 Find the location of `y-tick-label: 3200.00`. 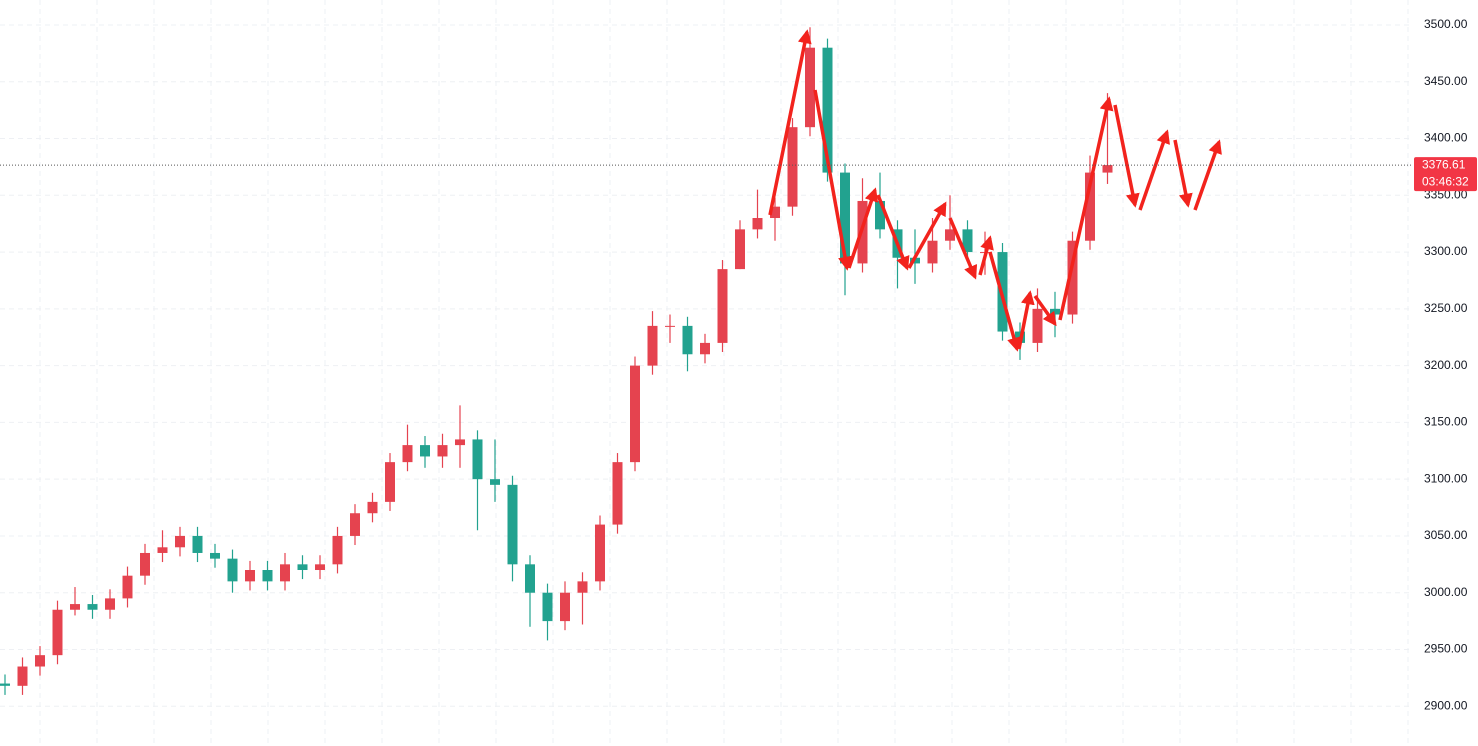

y-tick-label: 3200.00 is located at coordinates (1446, 365).